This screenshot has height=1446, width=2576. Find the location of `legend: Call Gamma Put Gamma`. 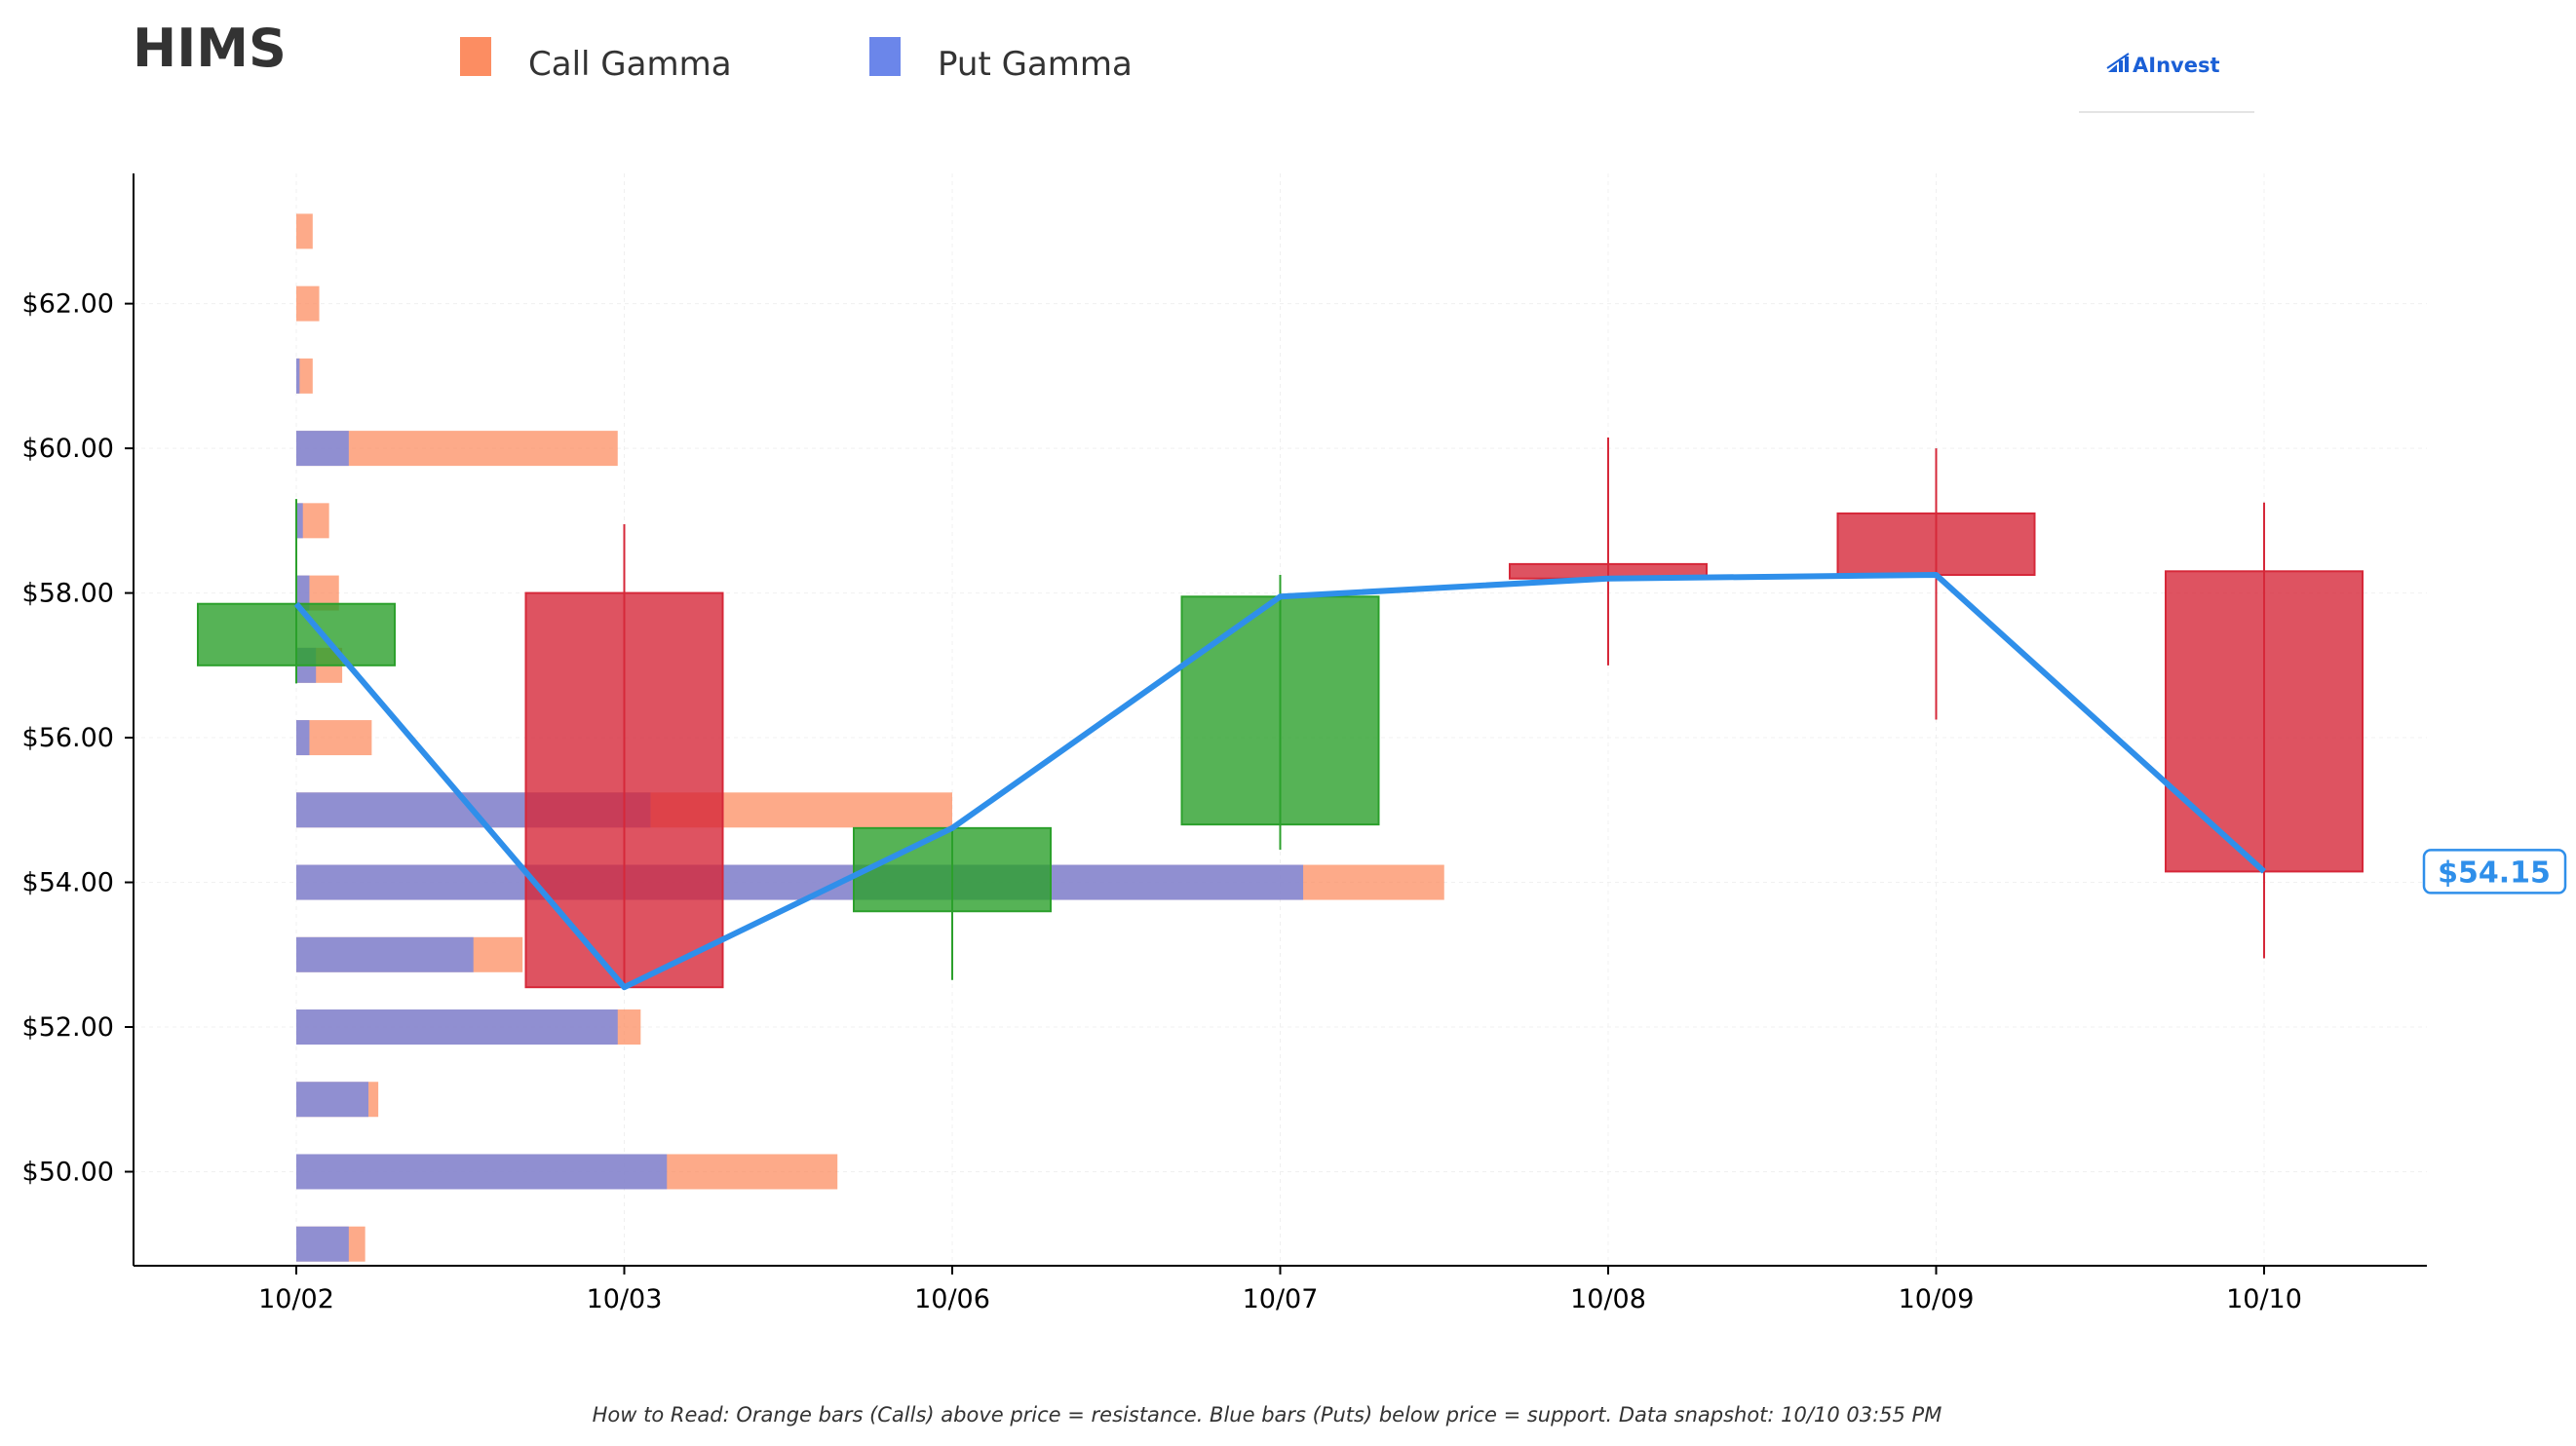

legend: Call Gamma Put Gamma is located at coordinates (796, 60).